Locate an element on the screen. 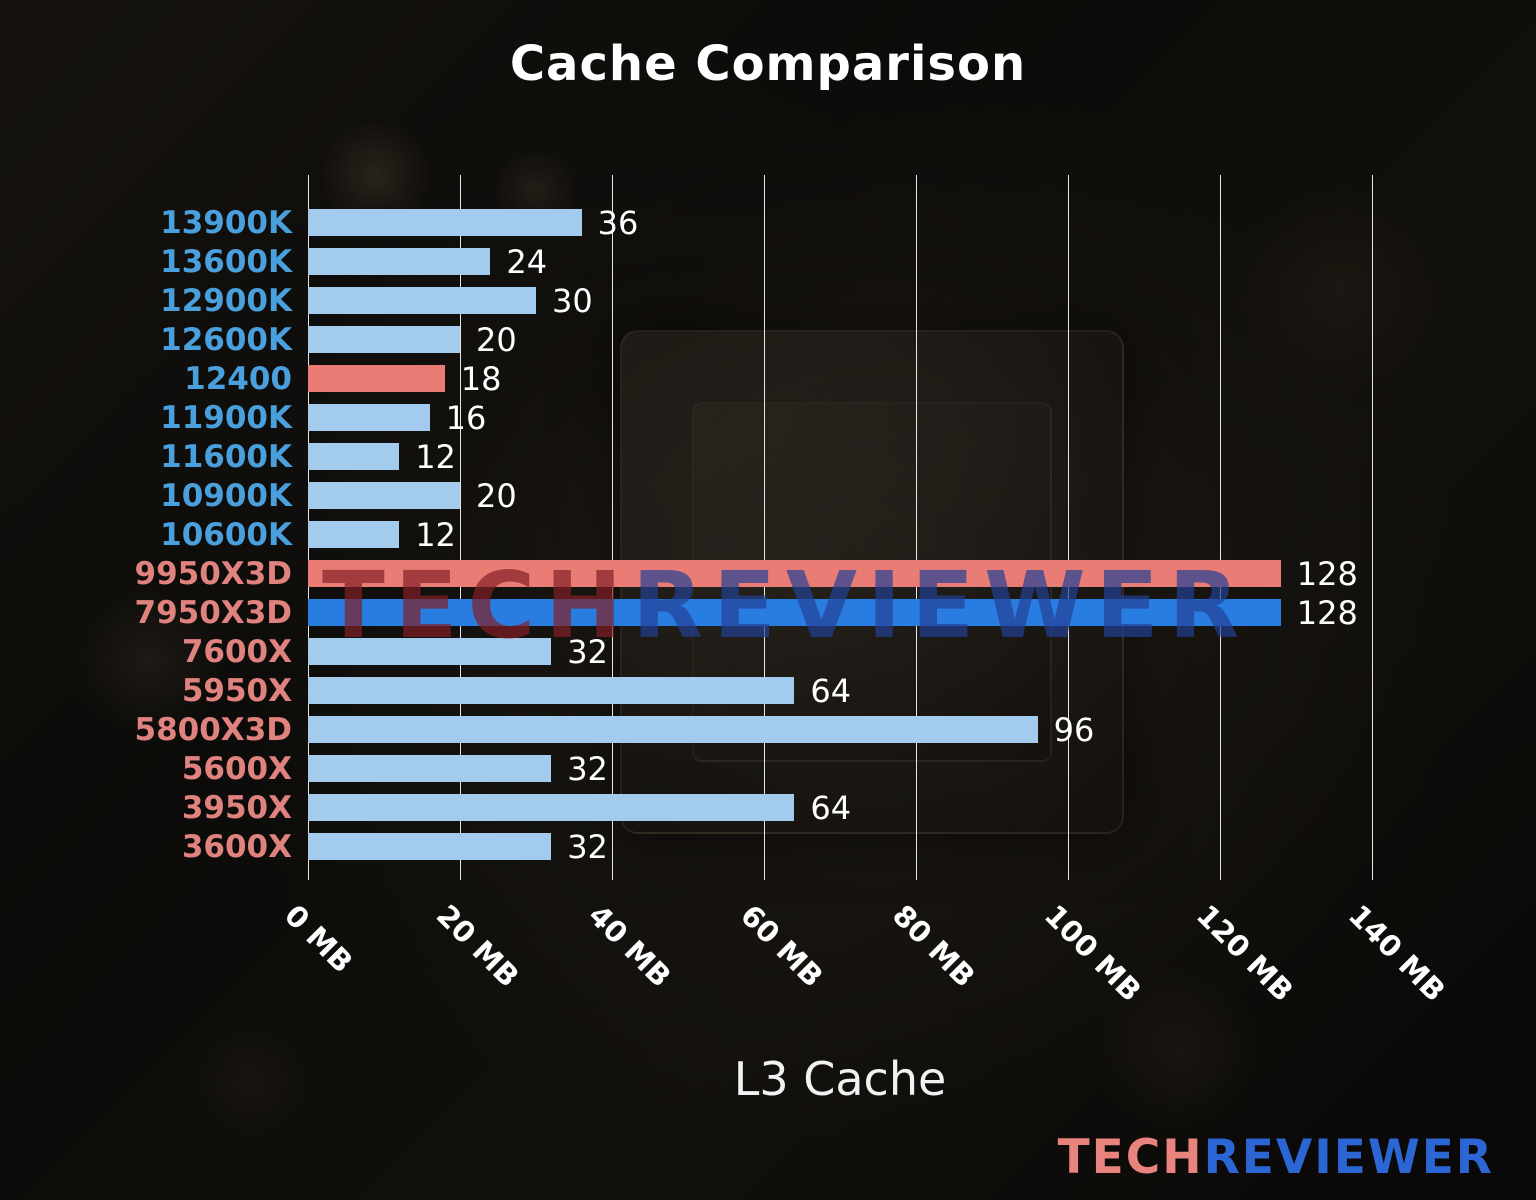 Image resolution: width=1536 pixels, height=1200 pixels. value-label: 30 is located at coordinates (572, 300).